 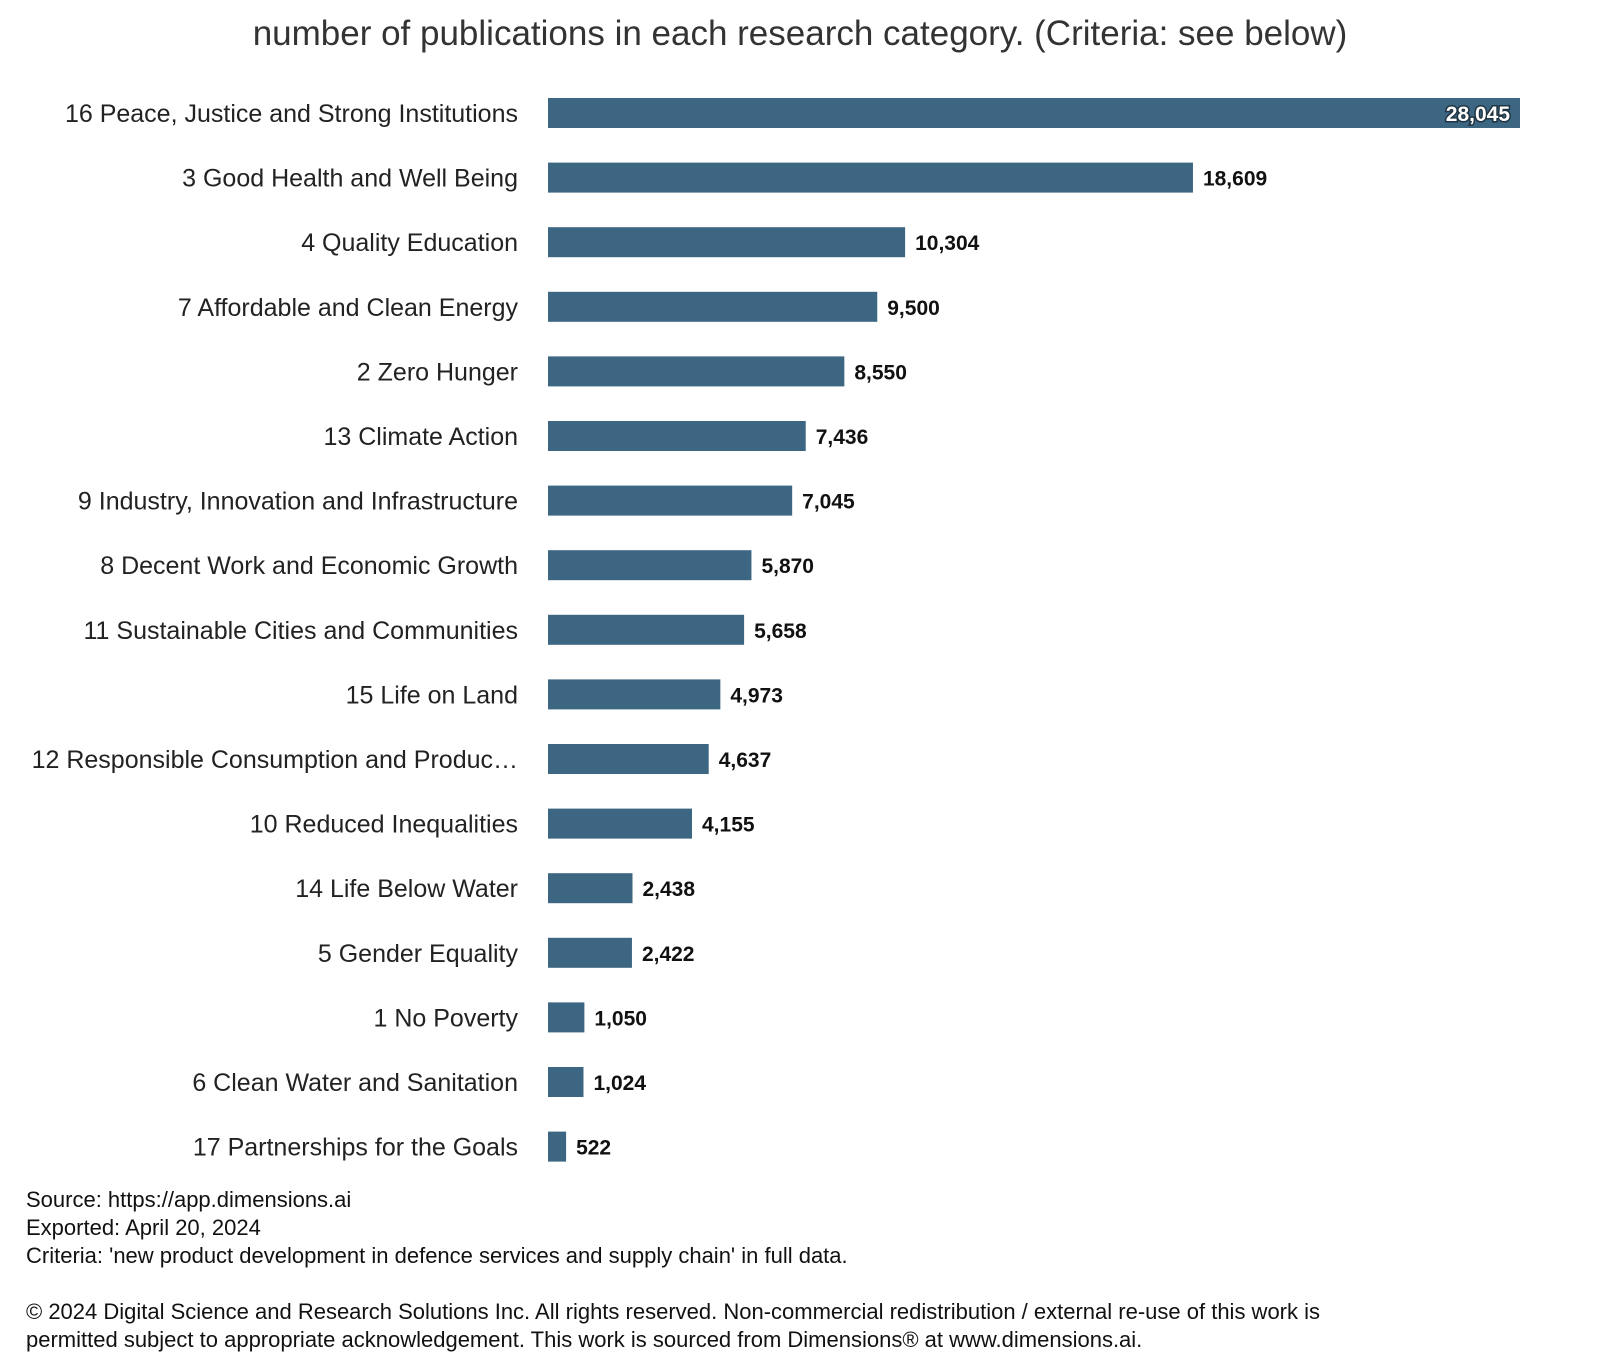 What do you see at coordinates (728, 825) in the screenshot?
I see `value-label: 4,155` at bounding box center [728, 825].